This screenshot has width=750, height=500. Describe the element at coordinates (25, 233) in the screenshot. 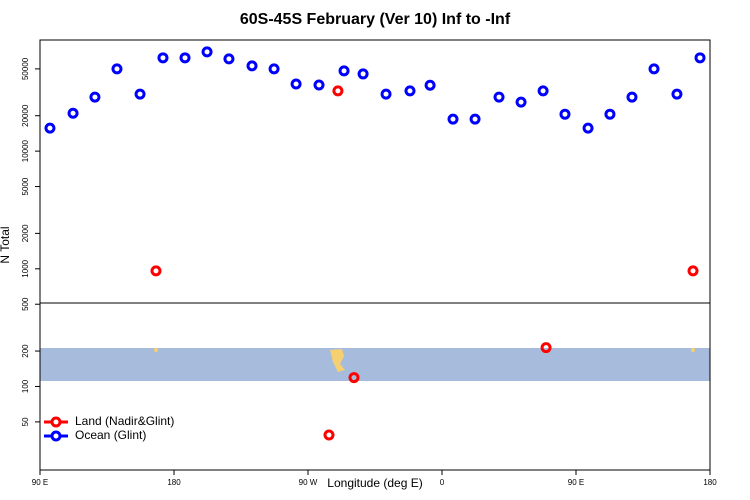

I see `y-tick-label: 2000` at that location.